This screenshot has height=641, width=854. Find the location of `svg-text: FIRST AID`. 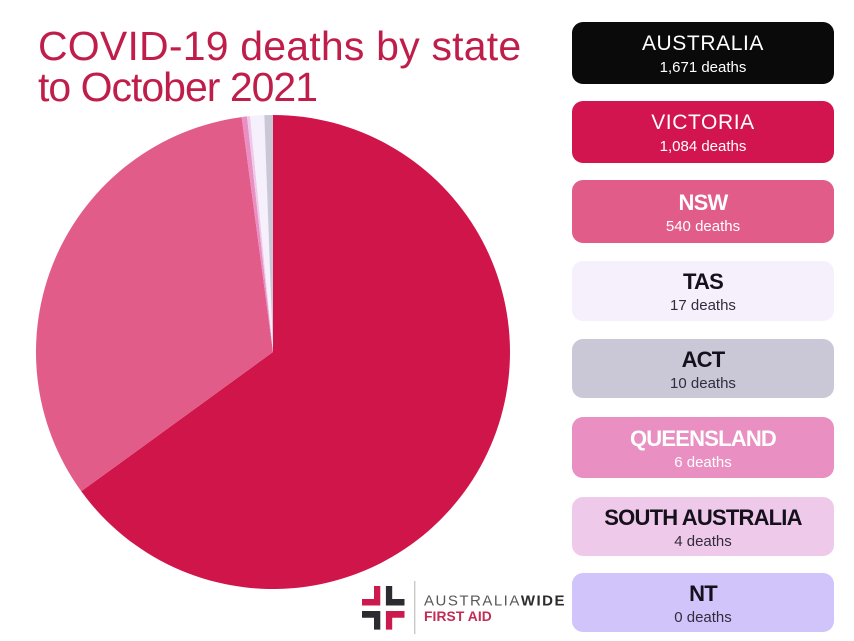

svg-text: FIRST AID is located at coordinates (458, 616).